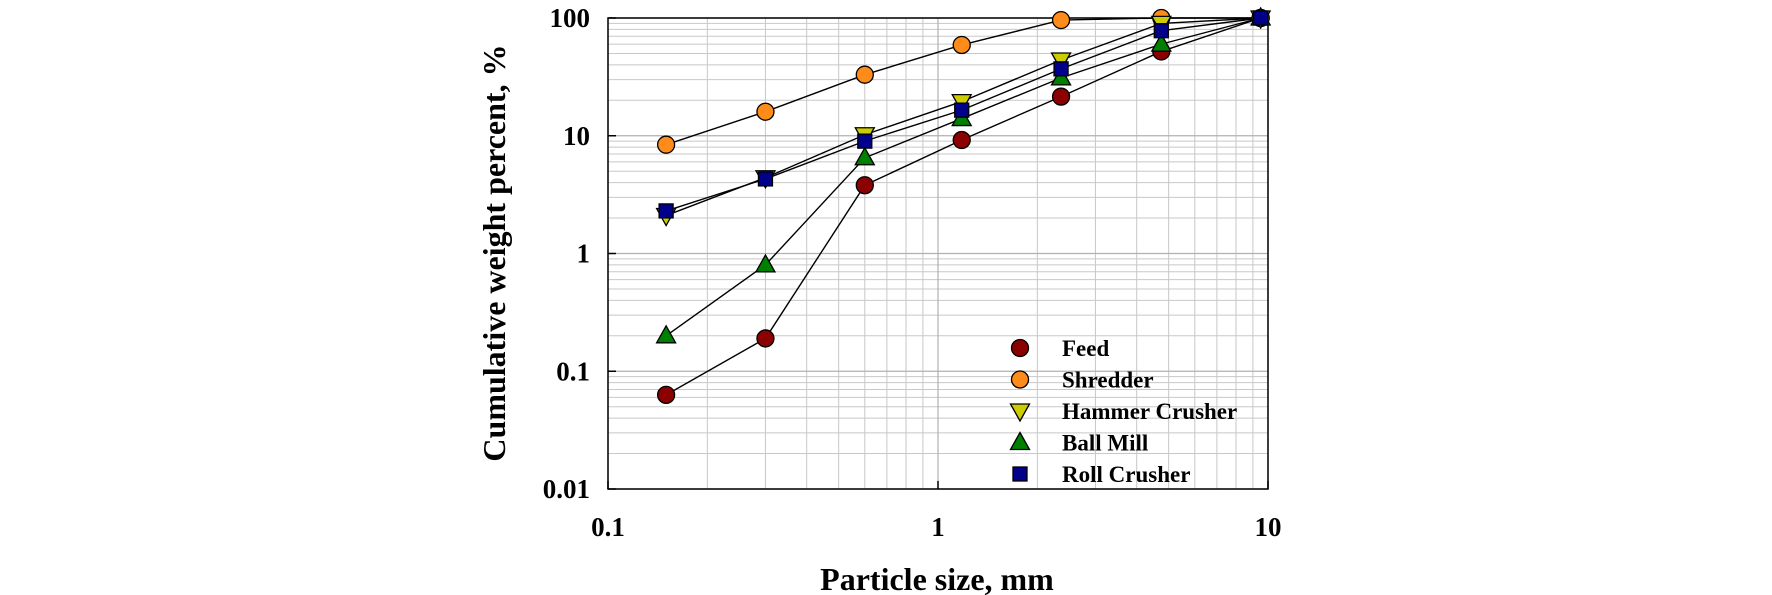 The height and width of the screenshot is (595, 1772). Describe the element at coordinates (1020, 474) in the screenshot. I see `legend-marker-roll-crusher` at that location.